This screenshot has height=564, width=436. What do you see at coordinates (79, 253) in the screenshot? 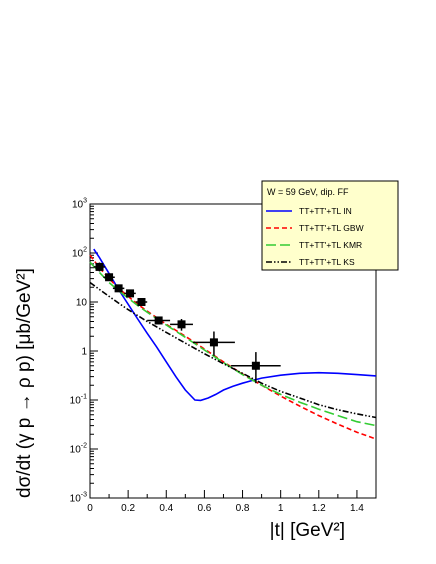
I see `y-tick-label: 10²` at bounding box center [79, 253].